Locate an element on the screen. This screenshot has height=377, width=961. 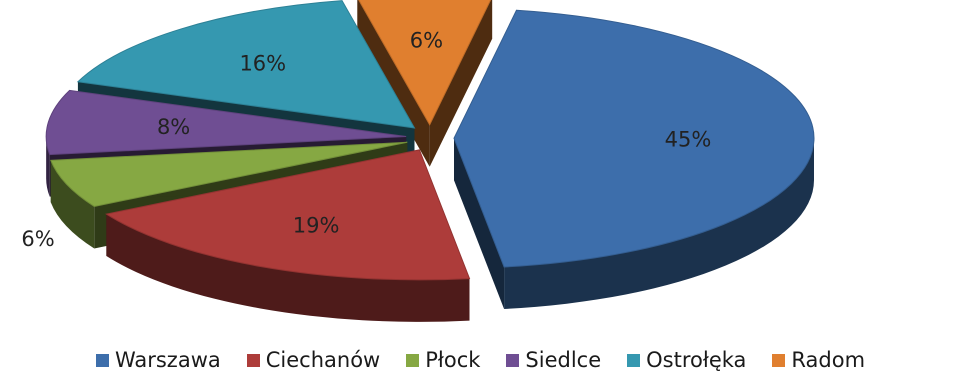
legend-label-radom: Radom is located at coordinates (828, 360).